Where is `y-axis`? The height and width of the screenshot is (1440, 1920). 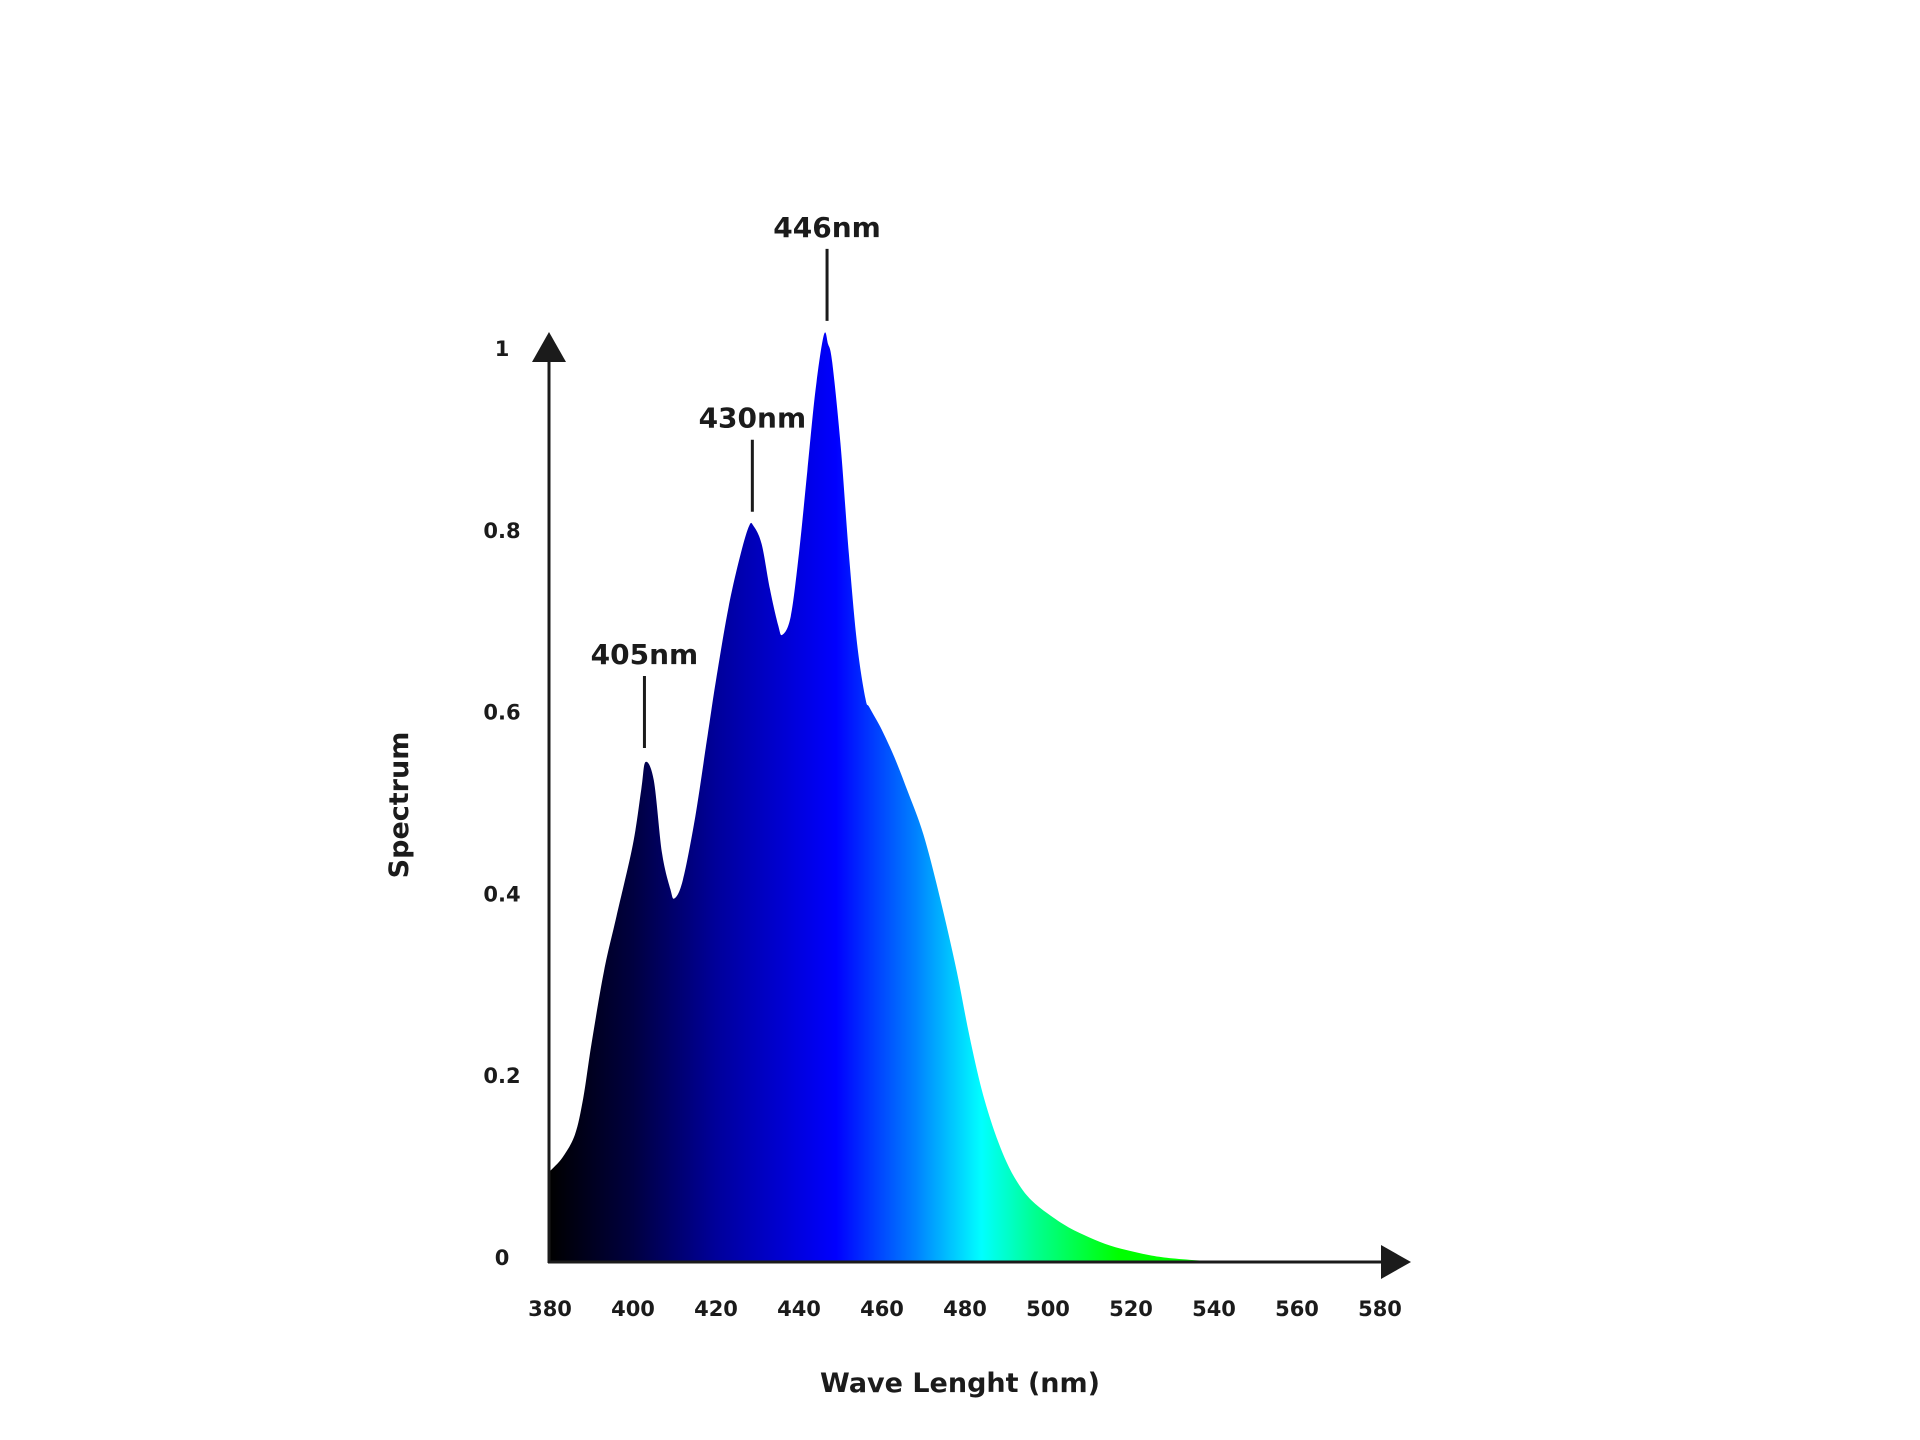
y-axis is located at coordinates (549, 797).